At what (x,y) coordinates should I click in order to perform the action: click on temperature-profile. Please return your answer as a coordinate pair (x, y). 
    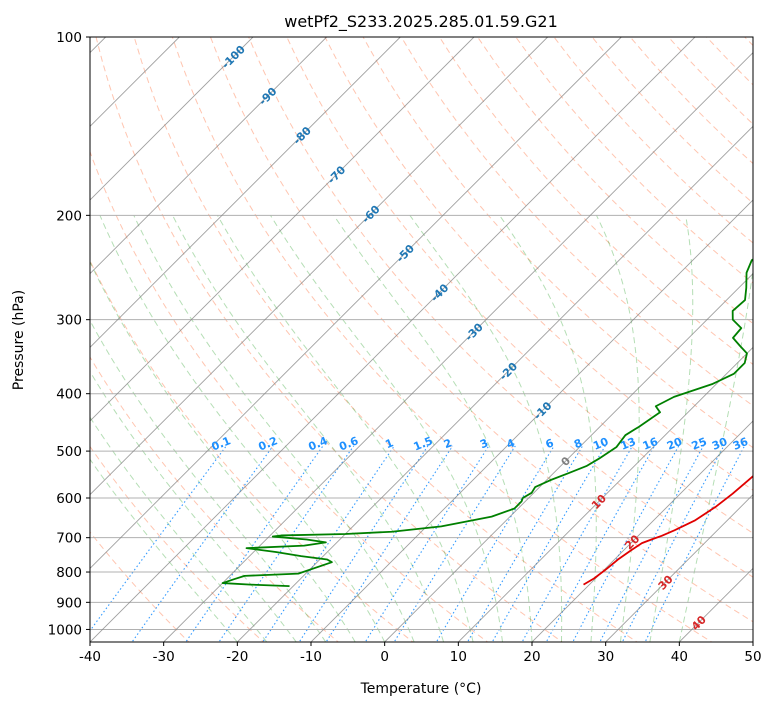
    Looking at the image, I should click on (668, 530).